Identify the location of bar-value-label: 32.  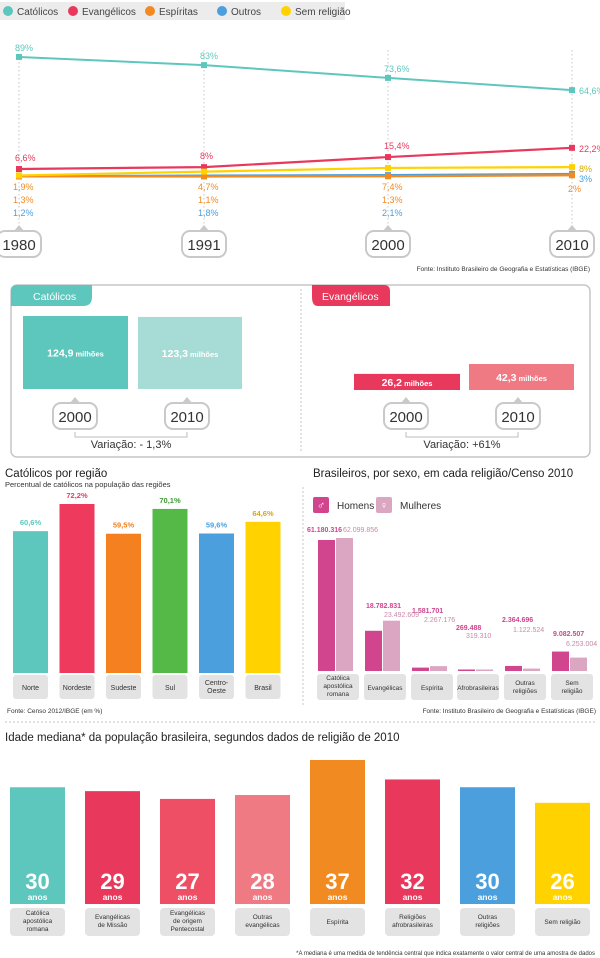
(412, 881).